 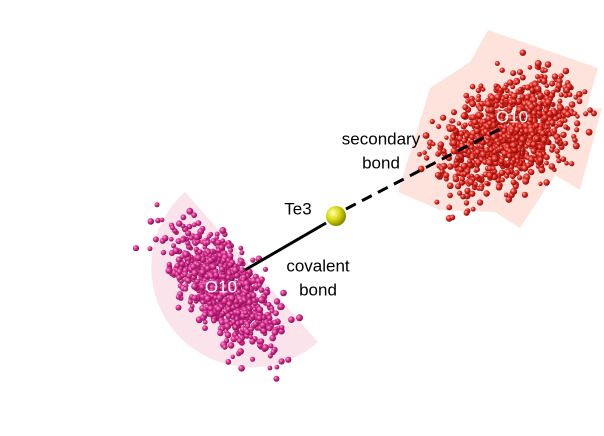 What do you see at coordinates (318, 289) in the screenshot?
I see `bond-label: bond` at bounding box center [318, 289].